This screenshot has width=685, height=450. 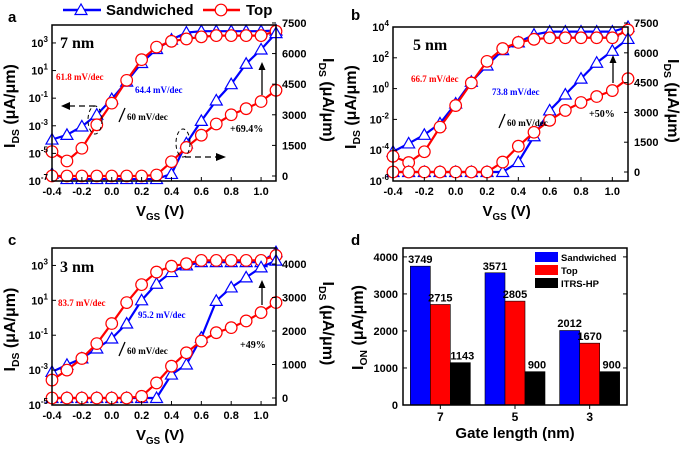 I want to click on gain-label: +50%, so click(x=602, y=114).